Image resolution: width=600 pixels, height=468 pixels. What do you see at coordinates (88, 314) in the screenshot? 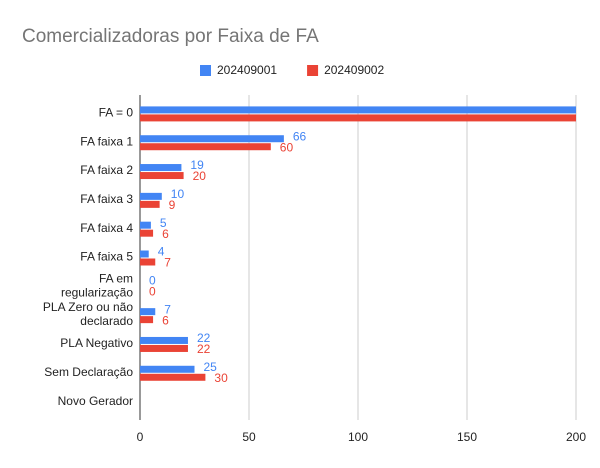
I see `y-tick-label: PLA Zero ou não declarado` at bounding box center [88, 314].